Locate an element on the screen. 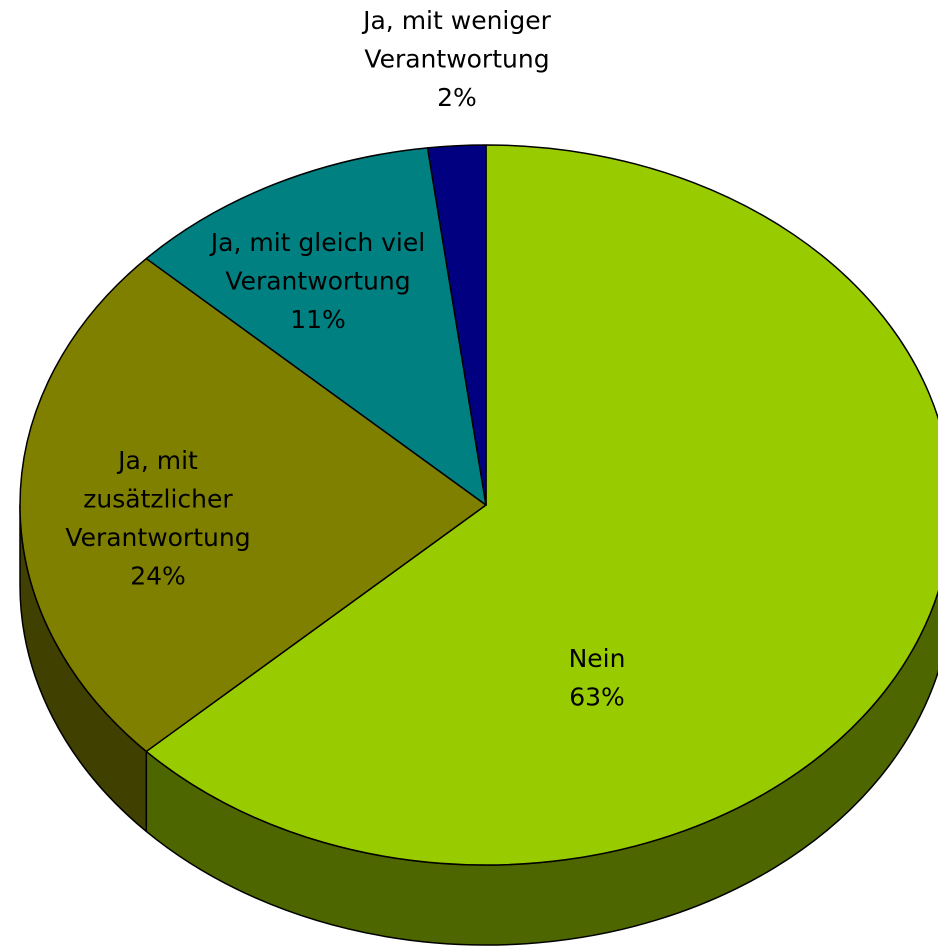 The height and width of the screenshot is (948, 938). slice-label: Ja, mit zusätzlicher Verantwortung is located at coordinates (157, 499).